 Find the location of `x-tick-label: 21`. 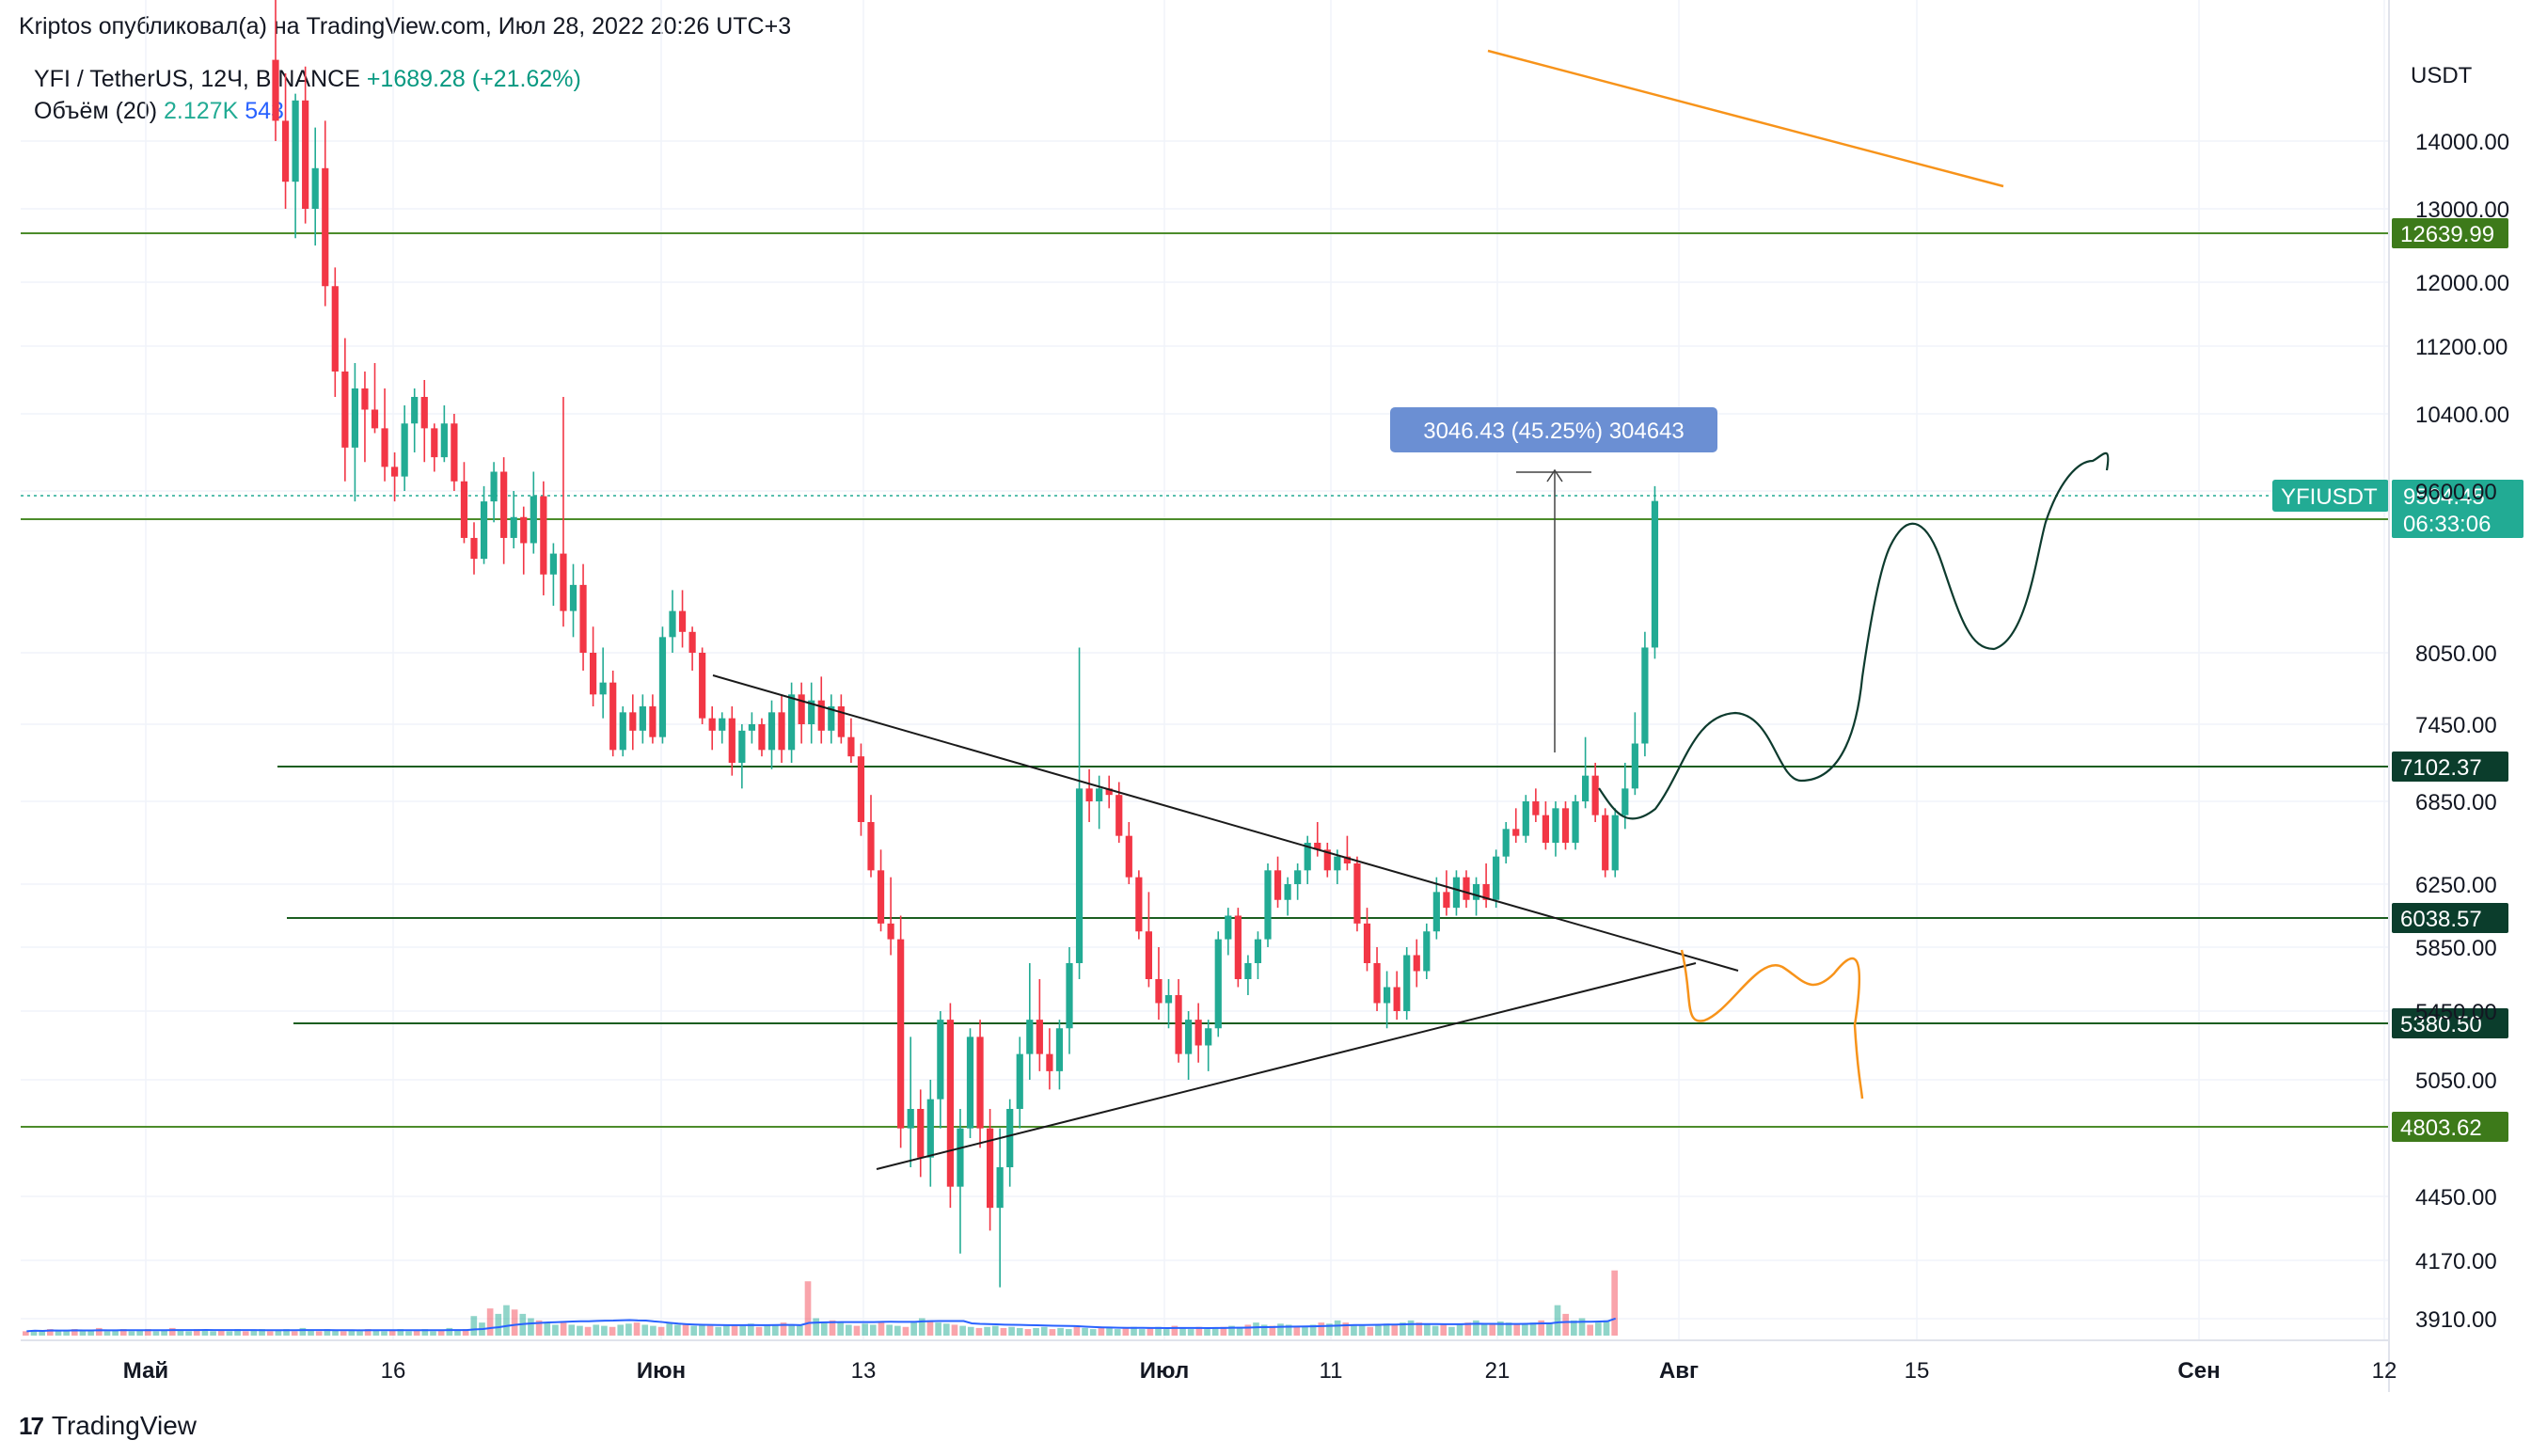

x-tick-label: 21 is located at coordinates (1498, 1371).